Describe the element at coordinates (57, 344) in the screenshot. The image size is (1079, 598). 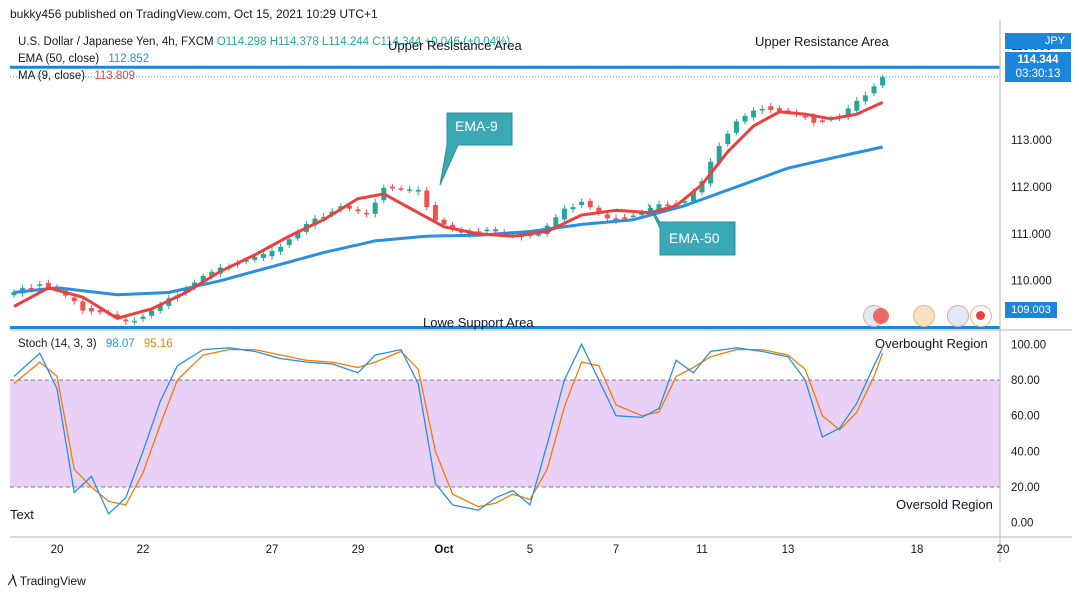
I see `stoch-label: Stoch (14, 3, 3)` at that location.